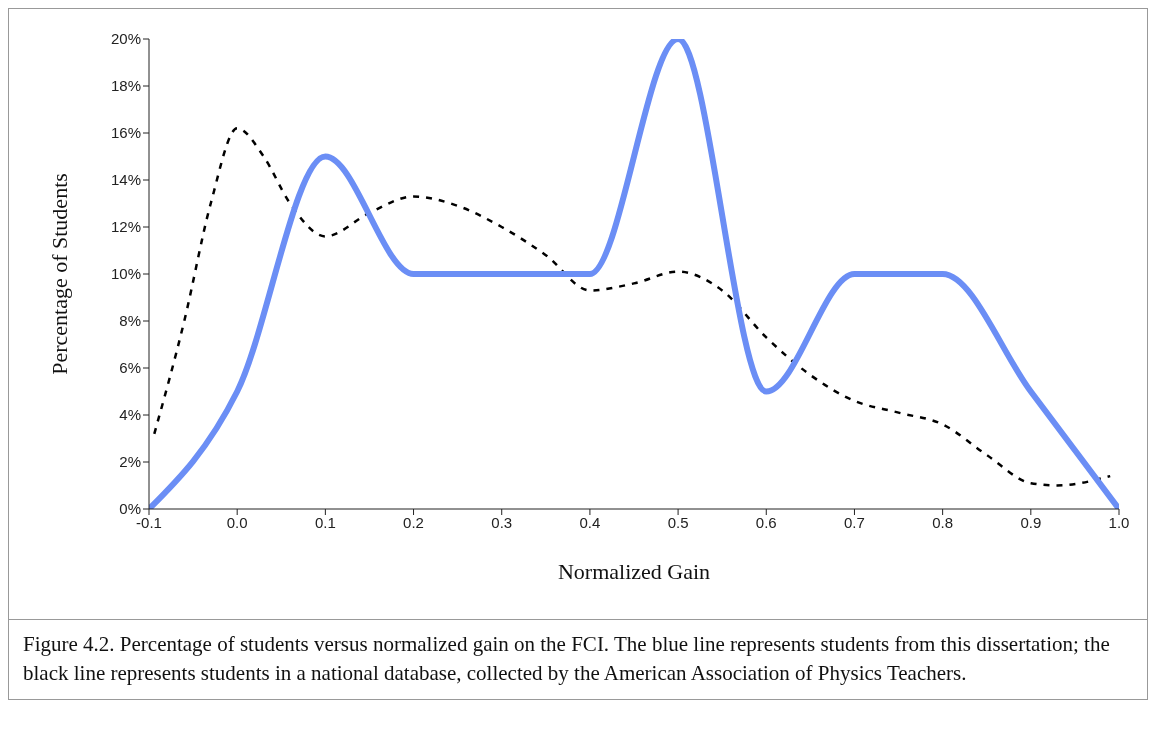  Describe the element at coordinates (125, 86) in the screenshot. I see `y-tick-label: 18%` at that location.